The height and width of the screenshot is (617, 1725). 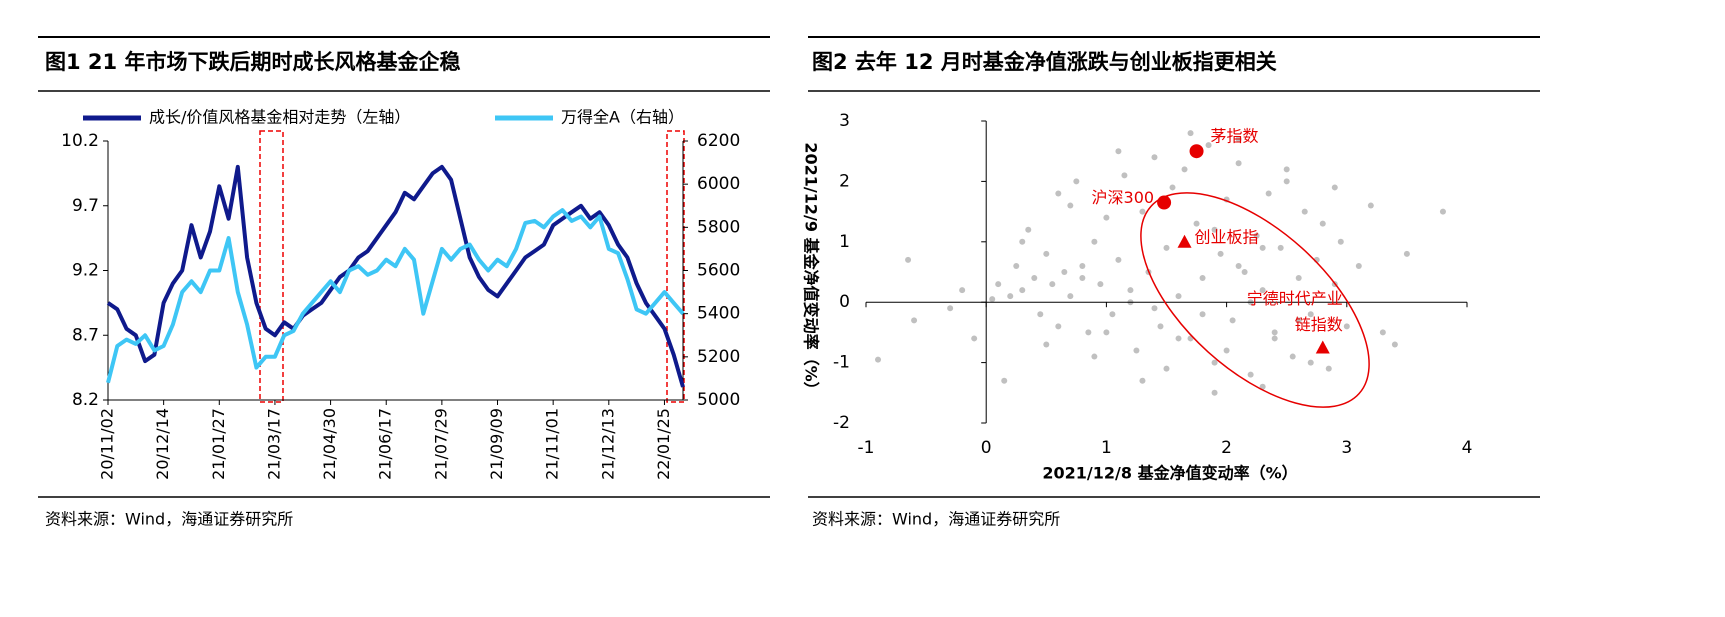 What do you see at coordinates (718, 314) in the screenshot?
I see `y2-tick-label: 5400` at bounding box center [718, 314].